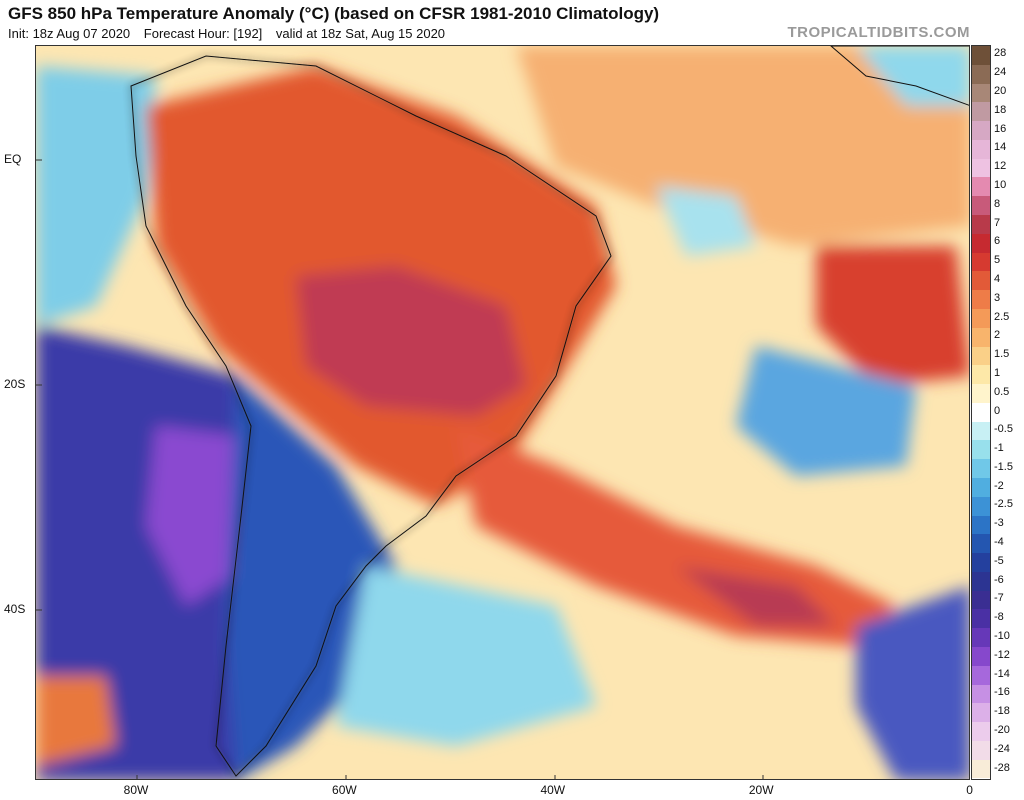  What do you see at coordinates (1002, 636) in the screenshot?
I see `colorbar-label: -10` at bounding box center [1002, 636].